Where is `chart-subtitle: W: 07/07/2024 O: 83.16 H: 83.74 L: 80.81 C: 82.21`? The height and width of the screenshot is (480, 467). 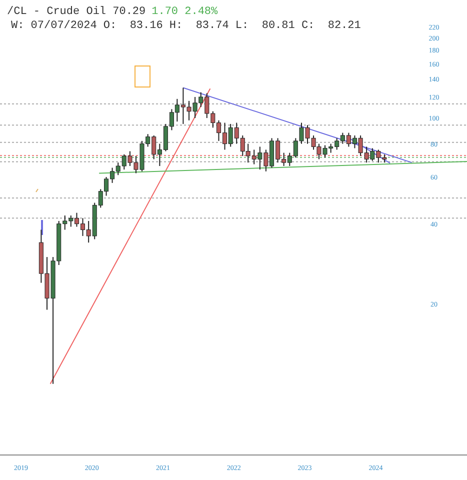
chart-subtitle: W: 07/07/2024 O: 83.16 H: 83.74 L: 80.81 C: 82.21 is located at coordinates (186, 26).